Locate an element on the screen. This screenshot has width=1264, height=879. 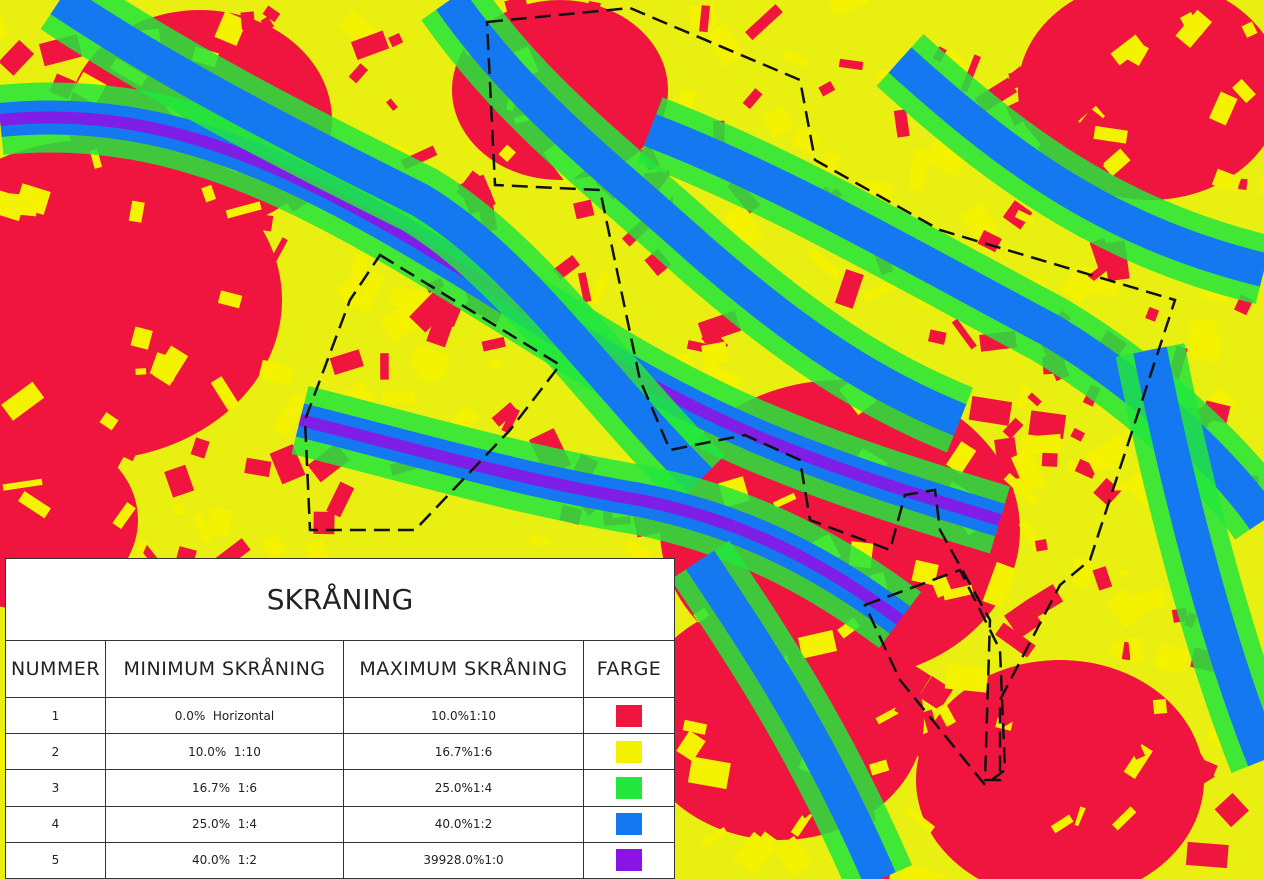
legend-minimum: 40.0% 1:2 is located at coordinates (225, 860).